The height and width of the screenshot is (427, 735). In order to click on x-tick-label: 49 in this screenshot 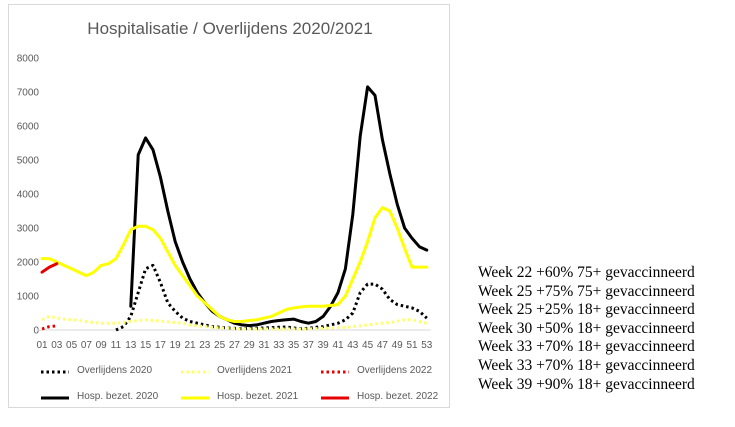, I will do `click(398, 345)`.